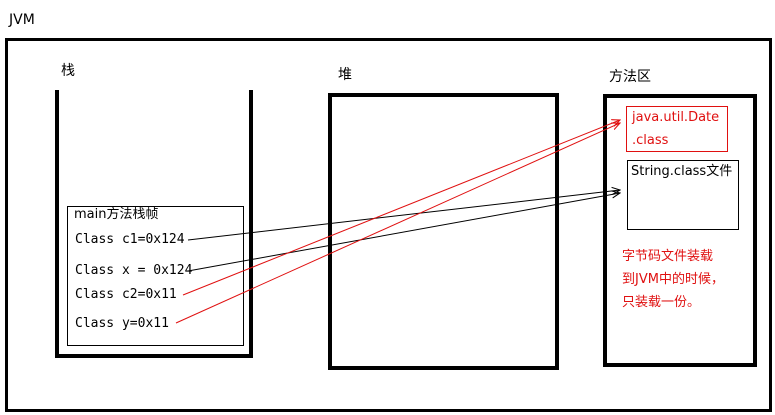 The height and width of the screenshot is (415, 775). Describe the element at coordinates (345, 75) in the screenshot. I see `heap-label: 堆` at that location.